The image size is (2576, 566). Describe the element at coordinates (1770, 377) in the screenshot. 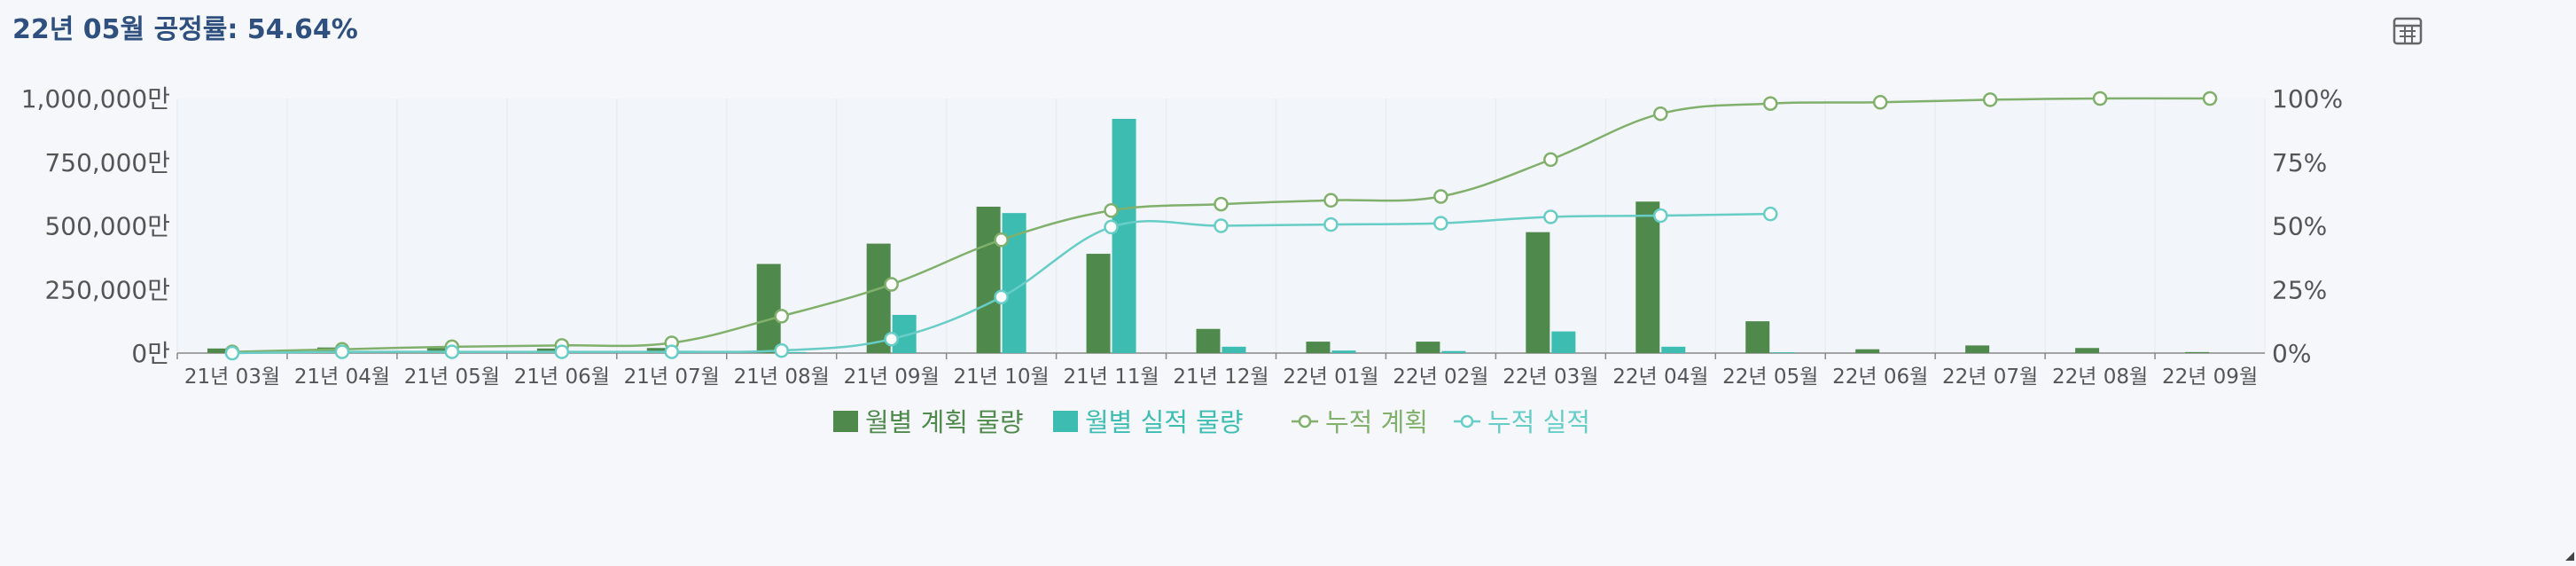

I see `x-axis-label: 22년 05월` at that location.